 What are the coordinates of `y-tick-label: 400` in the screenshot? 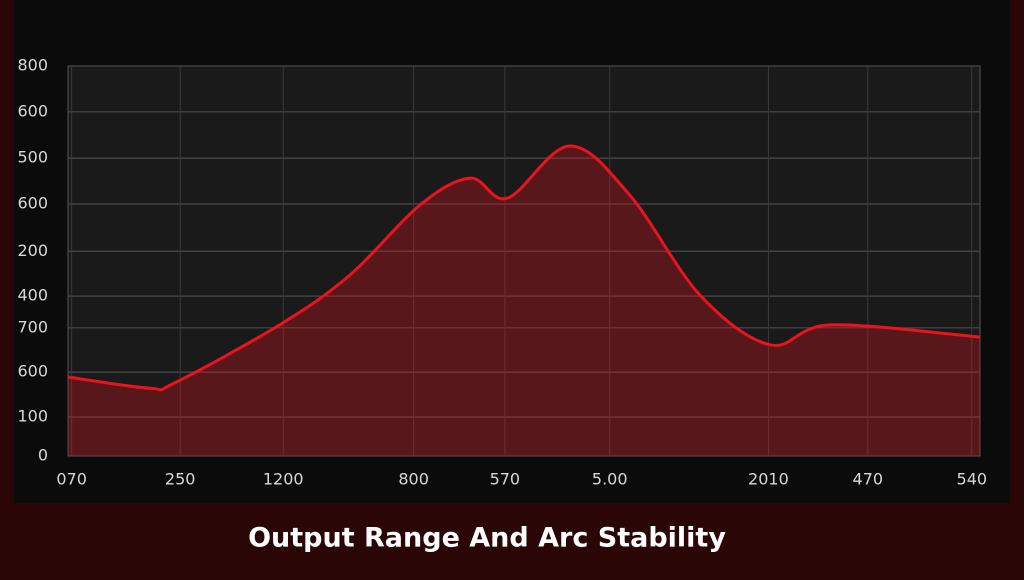 It's located at (32, 295).